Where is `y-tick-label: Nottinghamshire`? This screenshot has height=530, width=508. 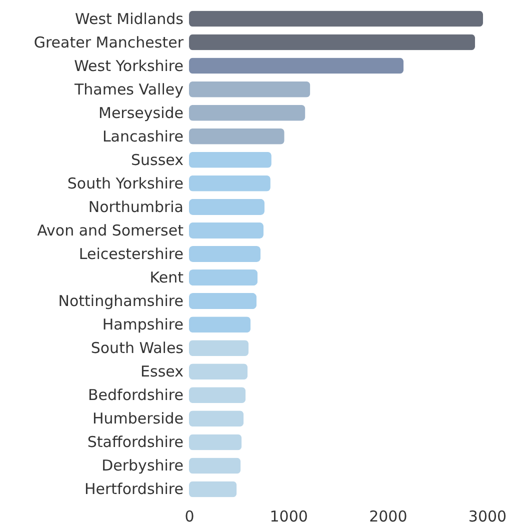 y-tick-label: Nottinghamshire is located at coordinates (121, 301).